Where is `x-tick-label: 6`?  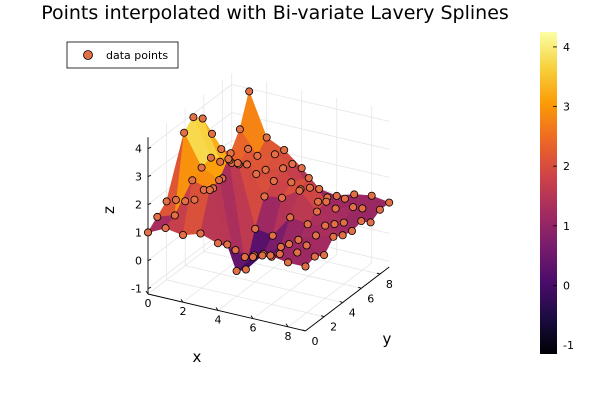 x-tick-label: 6 is located at coordinates (253, 328).